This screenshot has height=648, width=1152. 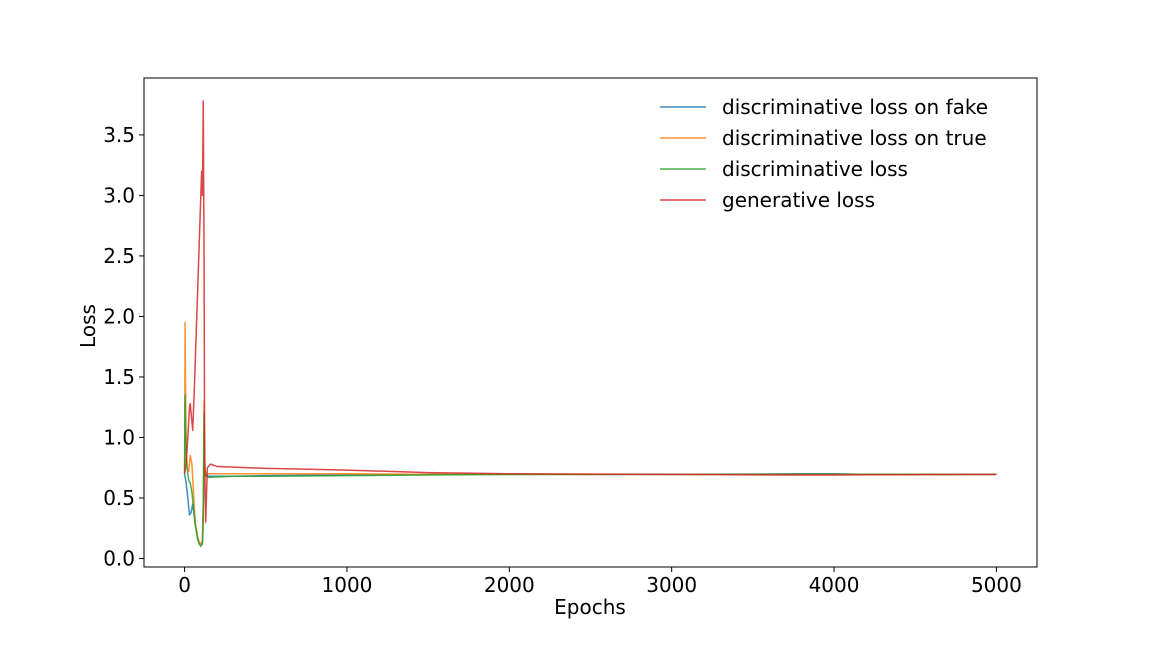 I want to click on x-tick-label: 3000, so click(x=671, y=585).